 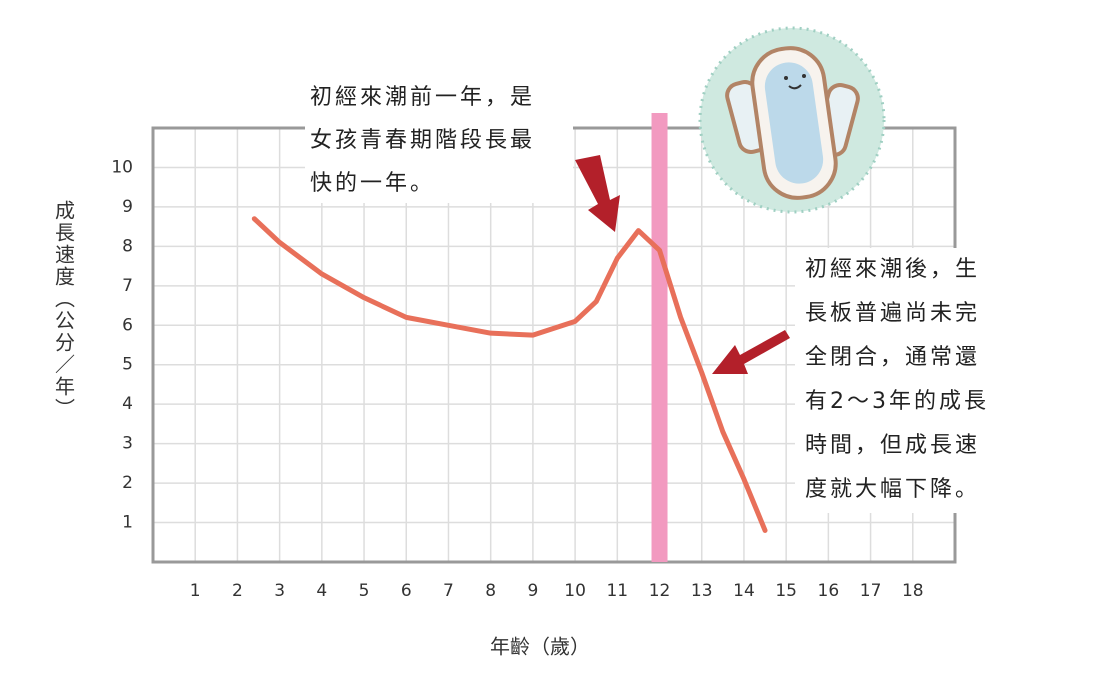 I want to click on annotation-text: 快的一年。, so click(x=372, y=183).